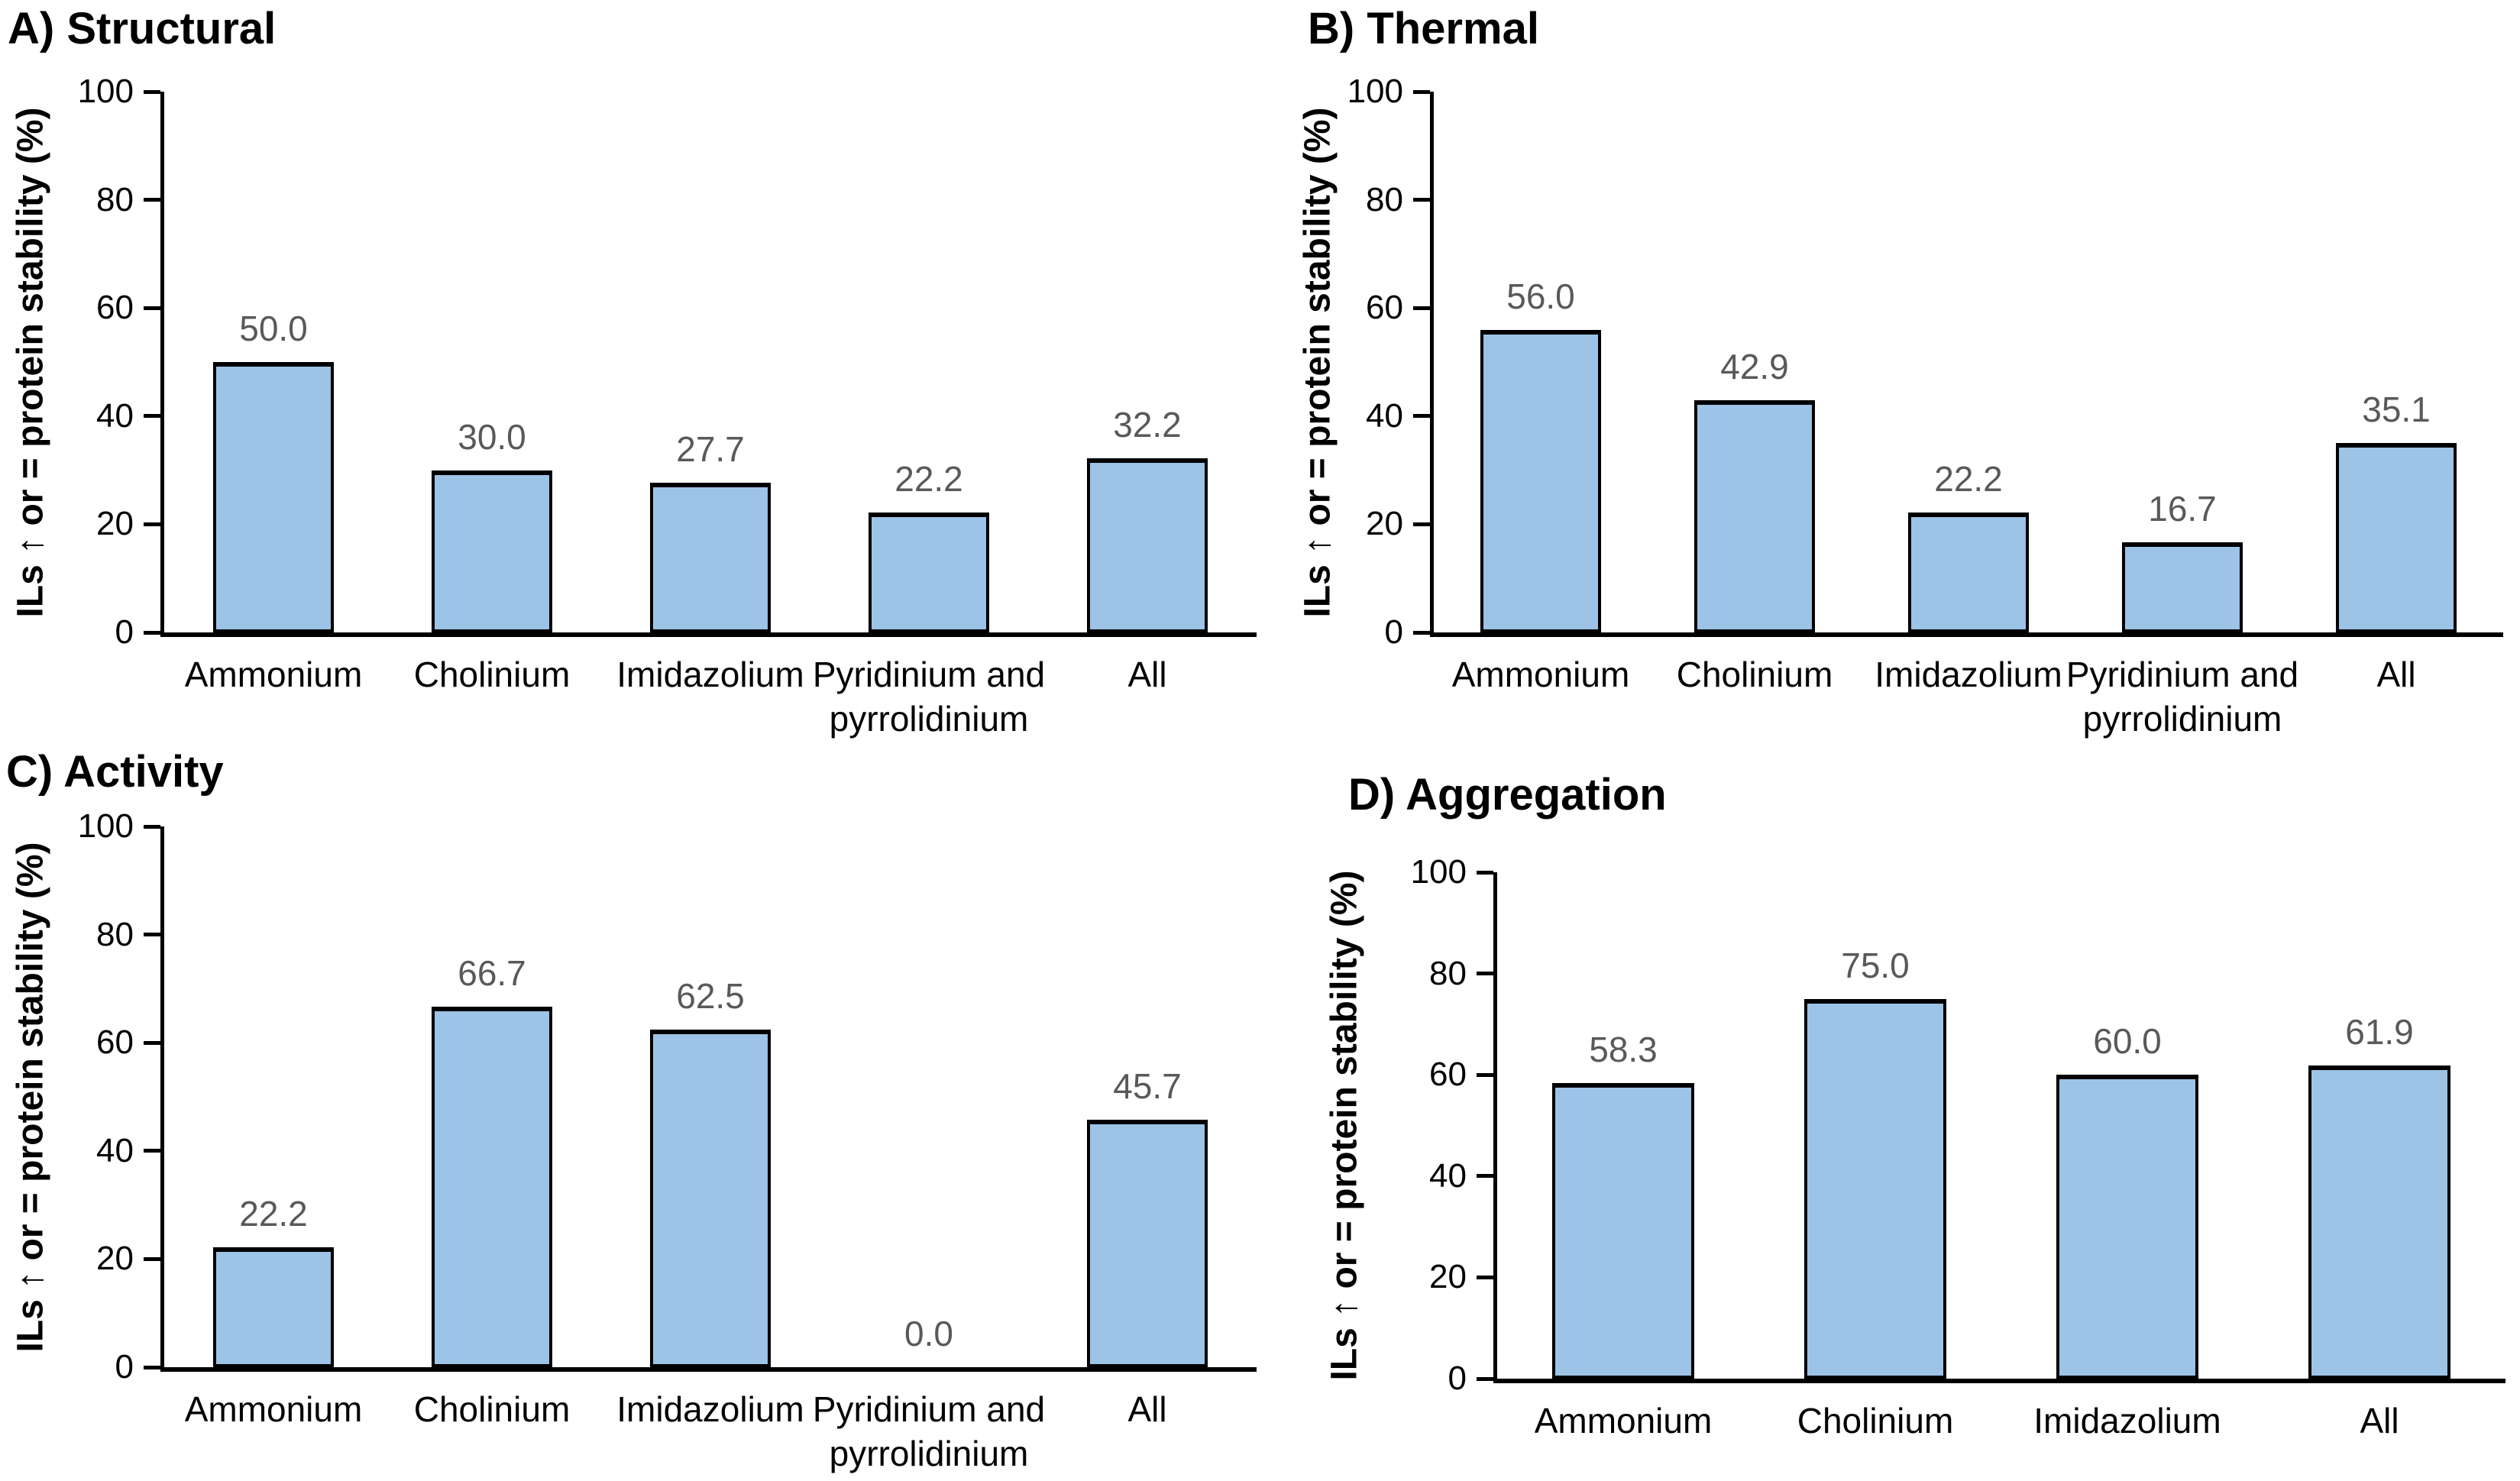 The width and height of the screenshot is (2520, 1481). What do you see at coordinates (1147, 1086) in the screenshot?
I see `bar-value-label: 45.7` at bounding box center [1147, 1086].